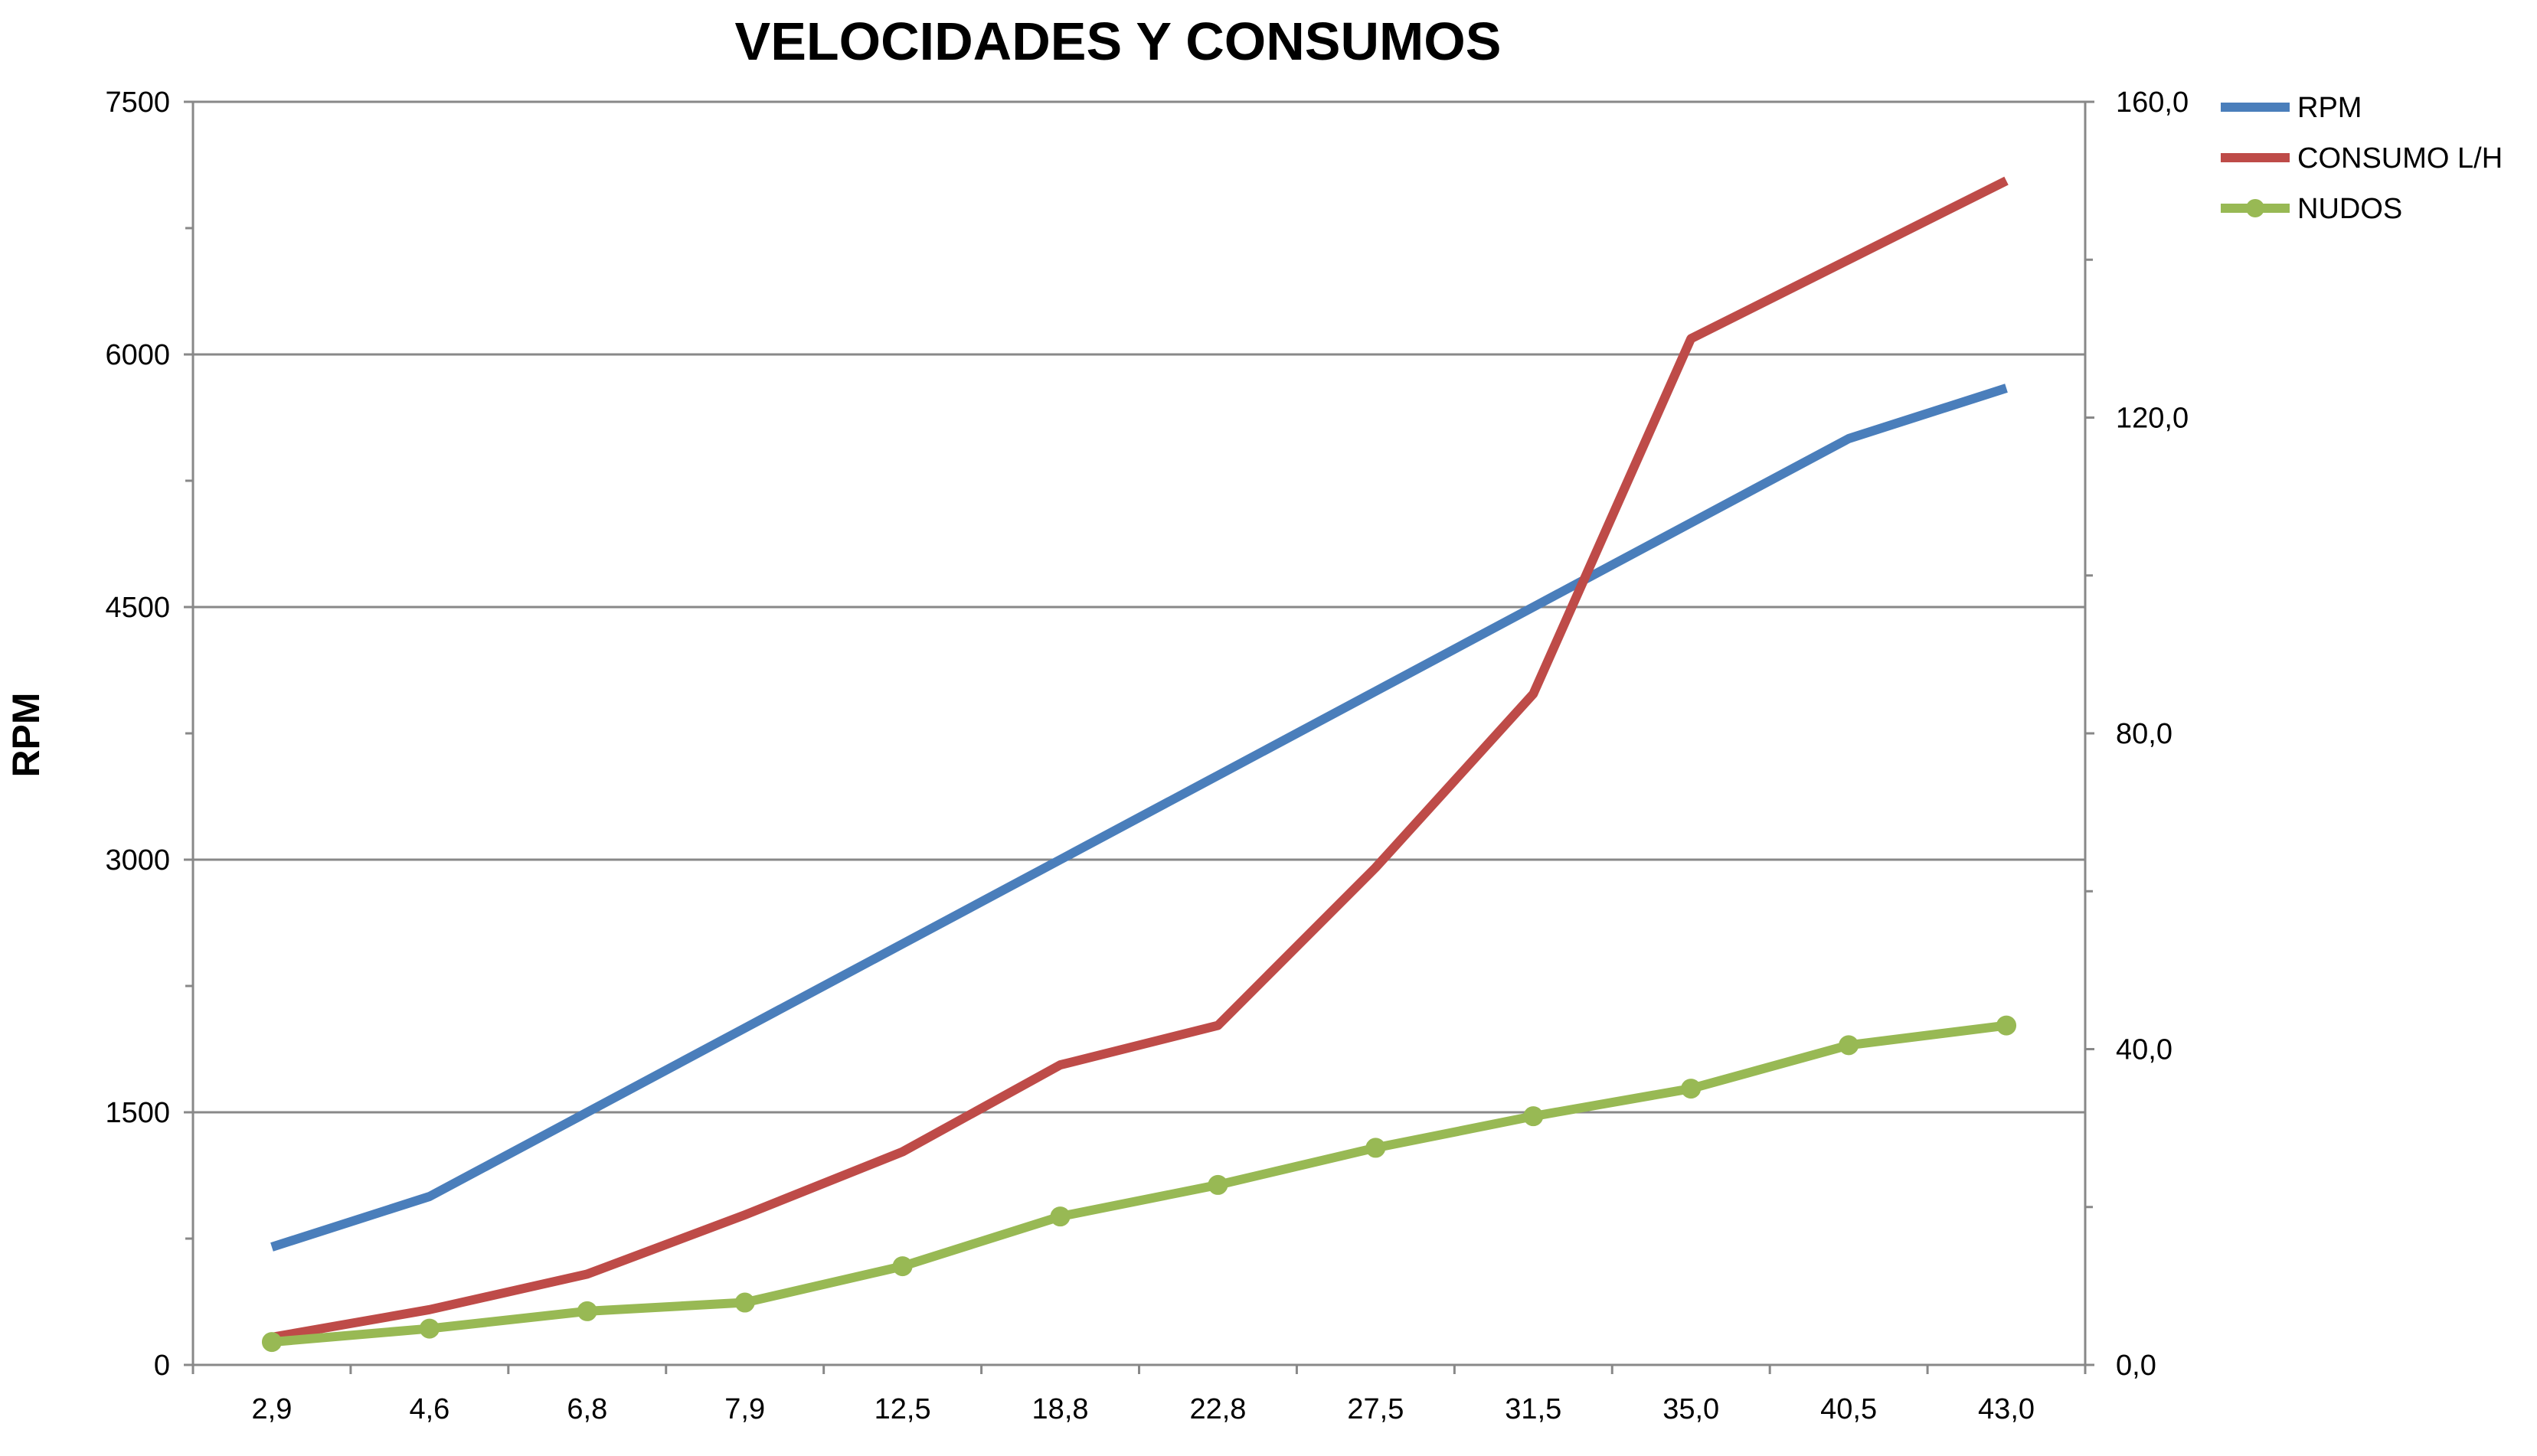 The height and width of the screenshot is (1456, 2537). I want to click on x-tick-label: 27,5, so click(1375, 1409).